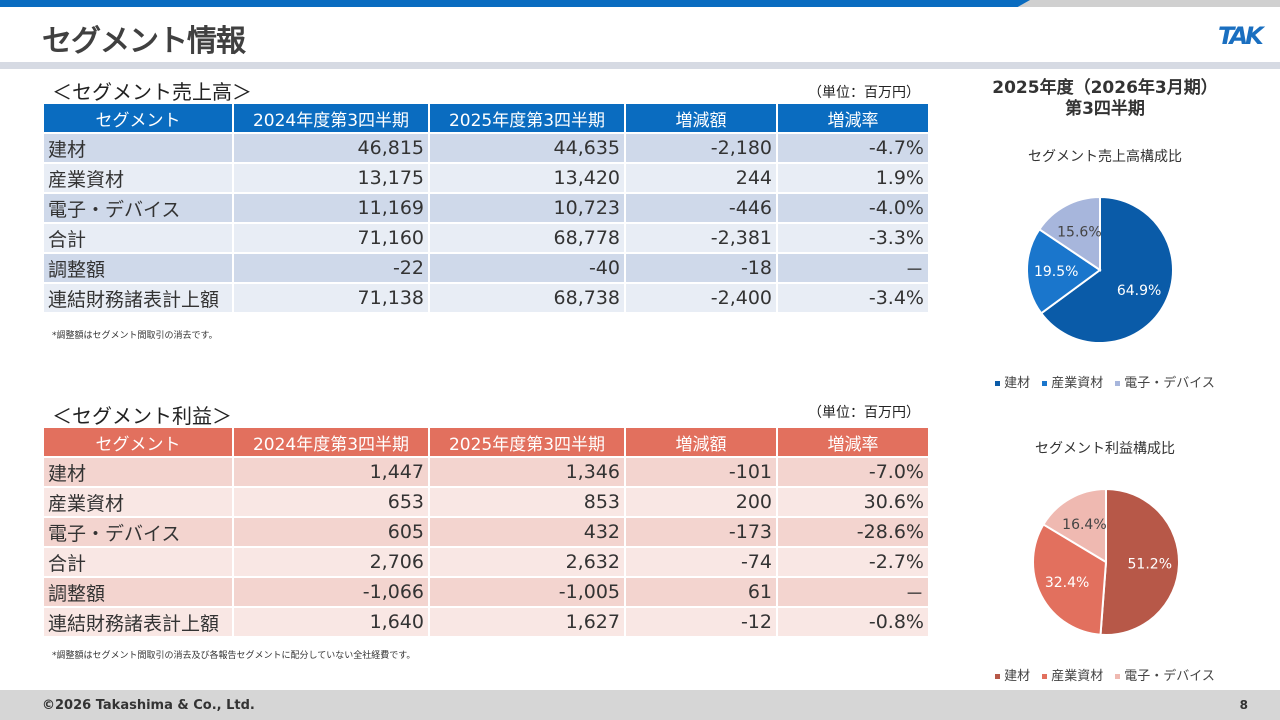 This screenshot has width=1280, height=720. I want to click on pie-data-label: 32.4%, so click(1067, 583).